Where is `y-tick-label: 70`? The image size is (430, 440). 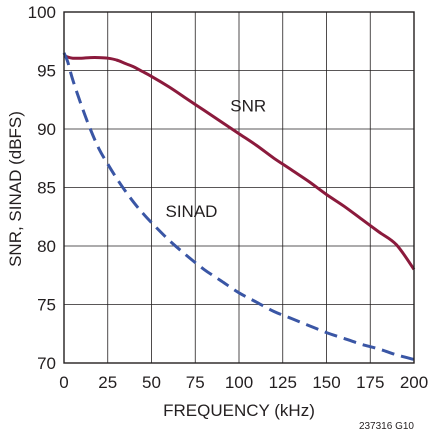 y-tick-label: 70 is located at coordinates (46, 363).